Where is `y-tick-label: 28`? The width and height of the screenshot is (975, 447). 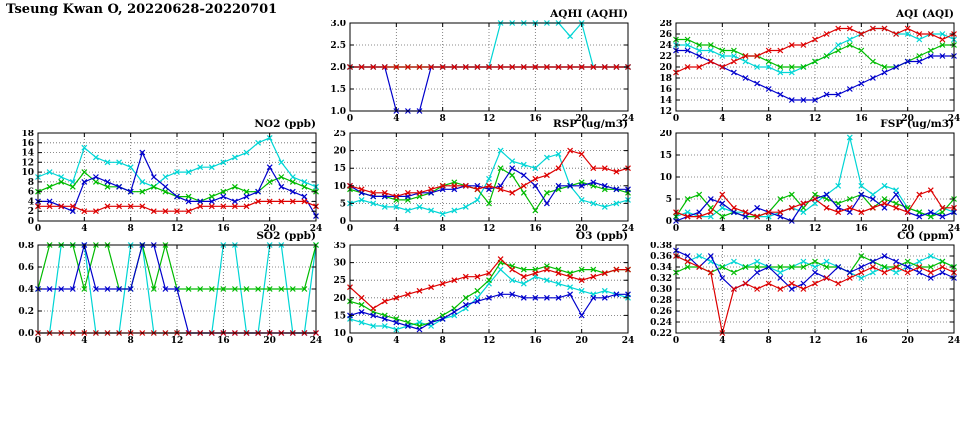
y-tick-label: 28 is located at coordinates (665, 24).